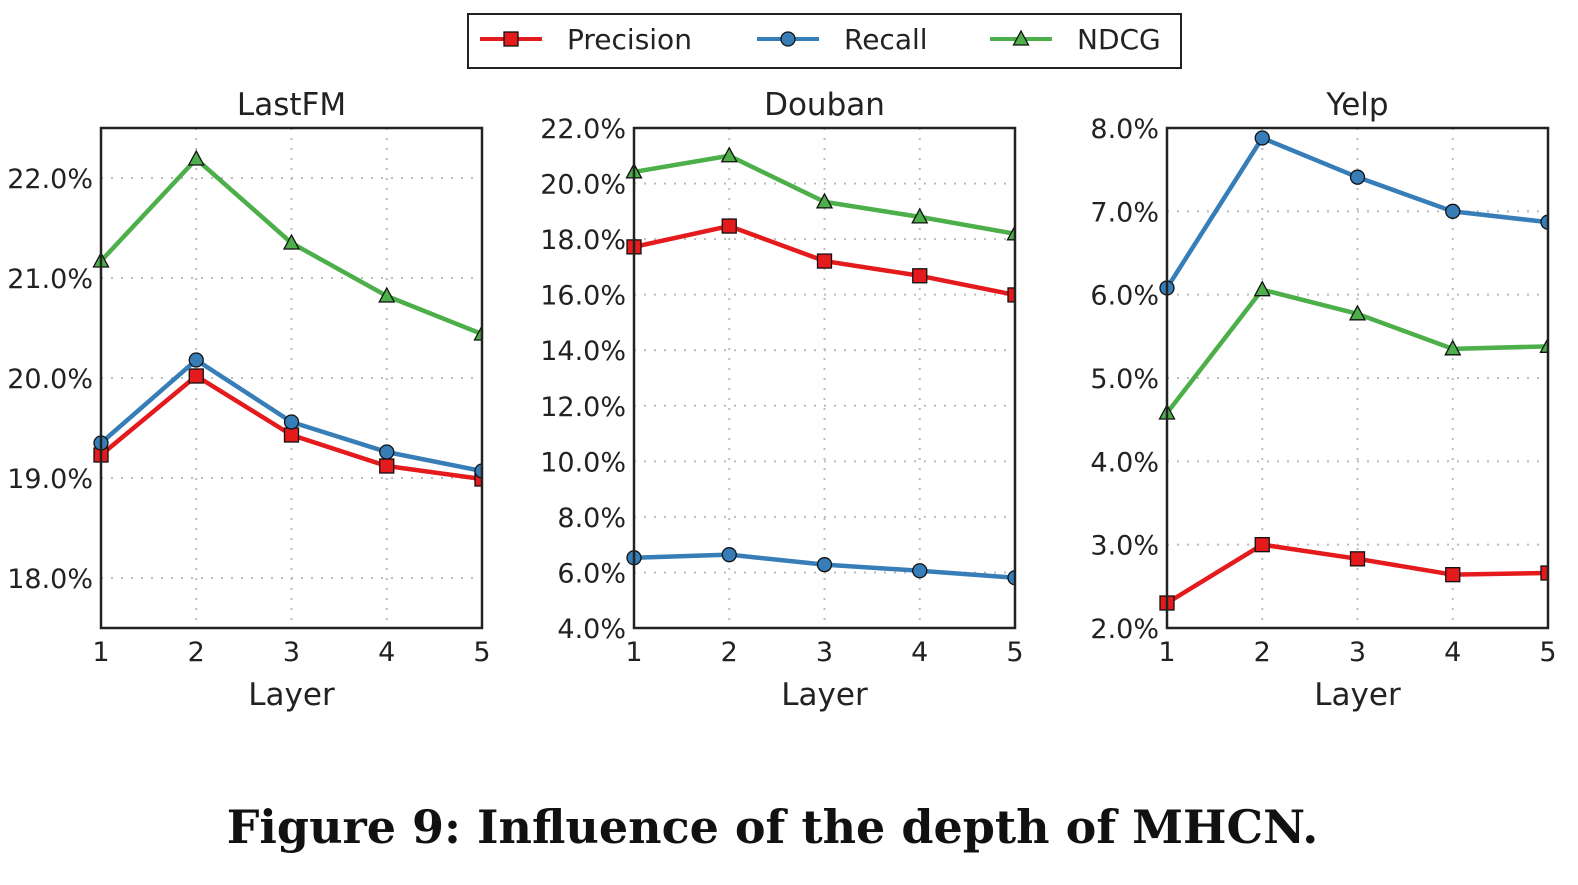 This screenshot has height=885, width=1578. What do you see at coordinates (1124, 546) in the screenshot?
I see `y-tick-label: 3.0%` at bounding box center [1124, 546].